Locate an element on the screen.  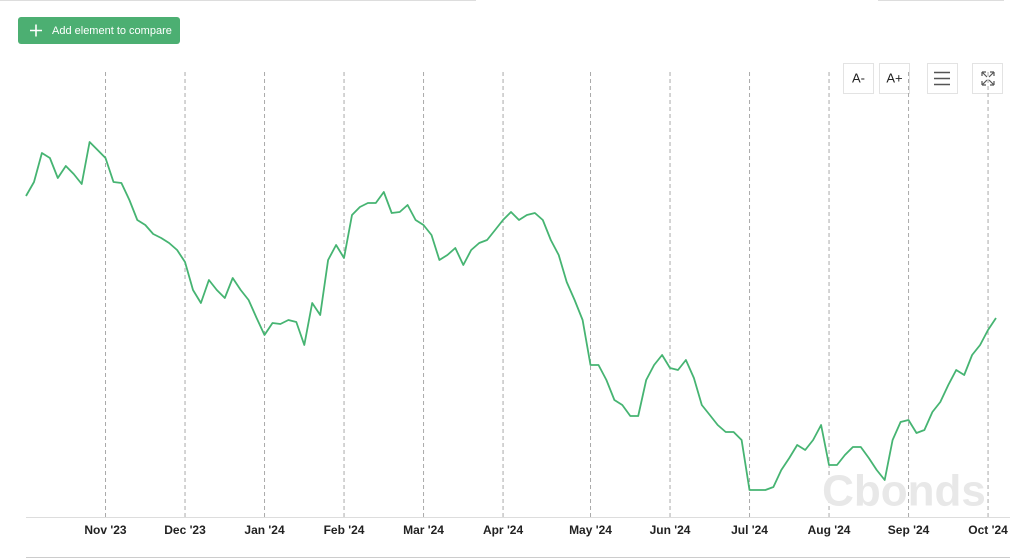
font-increase-label: A+ is located at coordinates (894, 77).